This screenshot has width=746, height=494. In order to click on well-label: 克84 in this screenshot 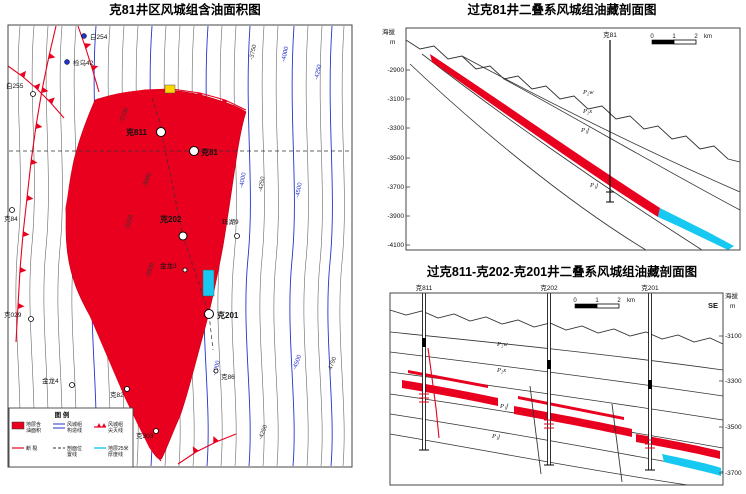, I will do `click(11, 219)`.